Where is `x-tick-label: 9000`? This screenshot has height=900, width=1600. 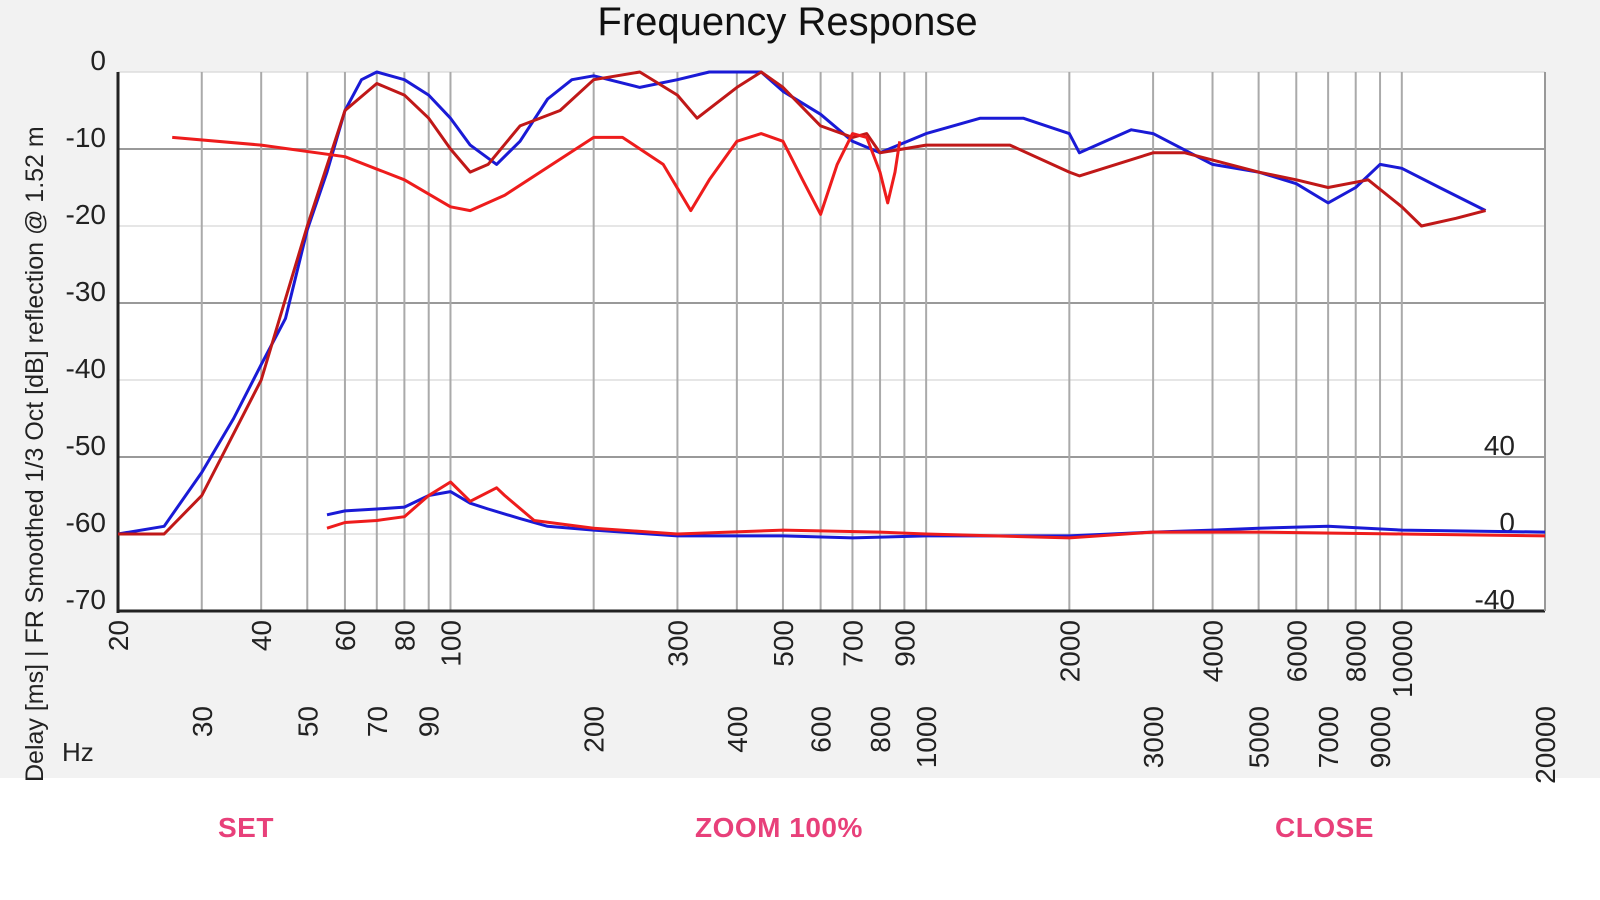
x-tick-label: 9000 is located at coordinates (1380, 737).